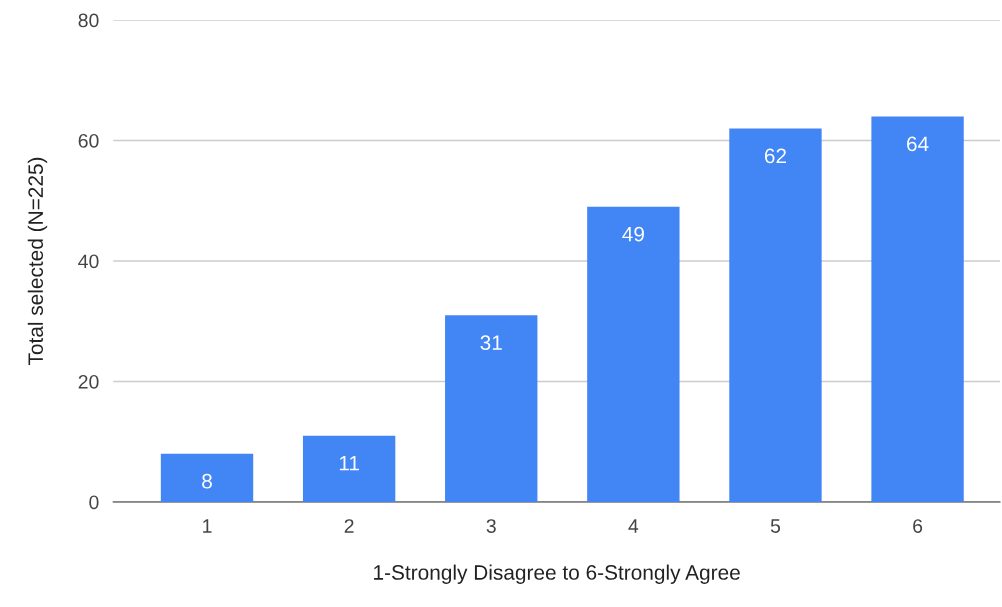 This screenshot has height=607, width=1002. Describe the element at coordinates (207, 481) in the screenshot. I see `data-label: 8` at that location.